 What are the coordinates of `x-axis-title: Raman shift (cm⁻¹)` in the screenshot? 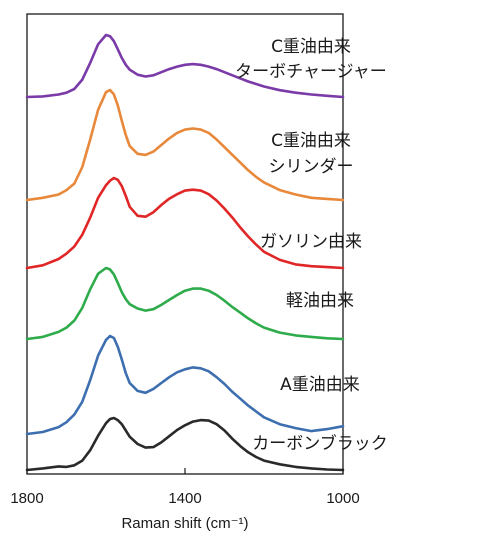 It's located at (184, 523).